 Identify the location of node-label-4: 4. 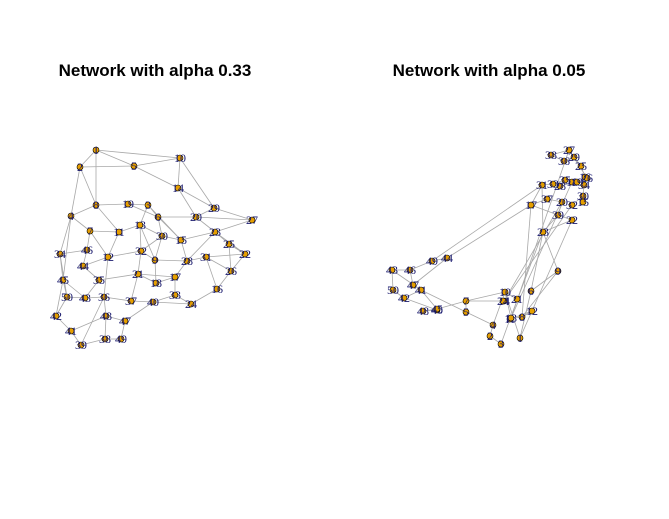
(493, 325).